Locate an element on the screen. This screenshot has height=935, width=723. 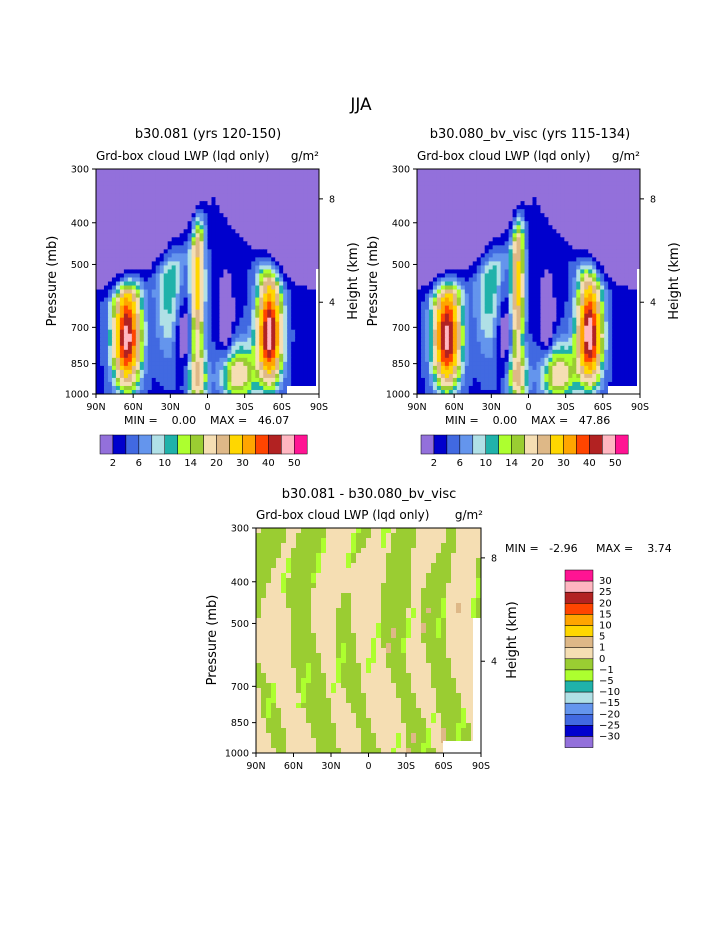
panel-a-field is located at coordinates (207, 281).